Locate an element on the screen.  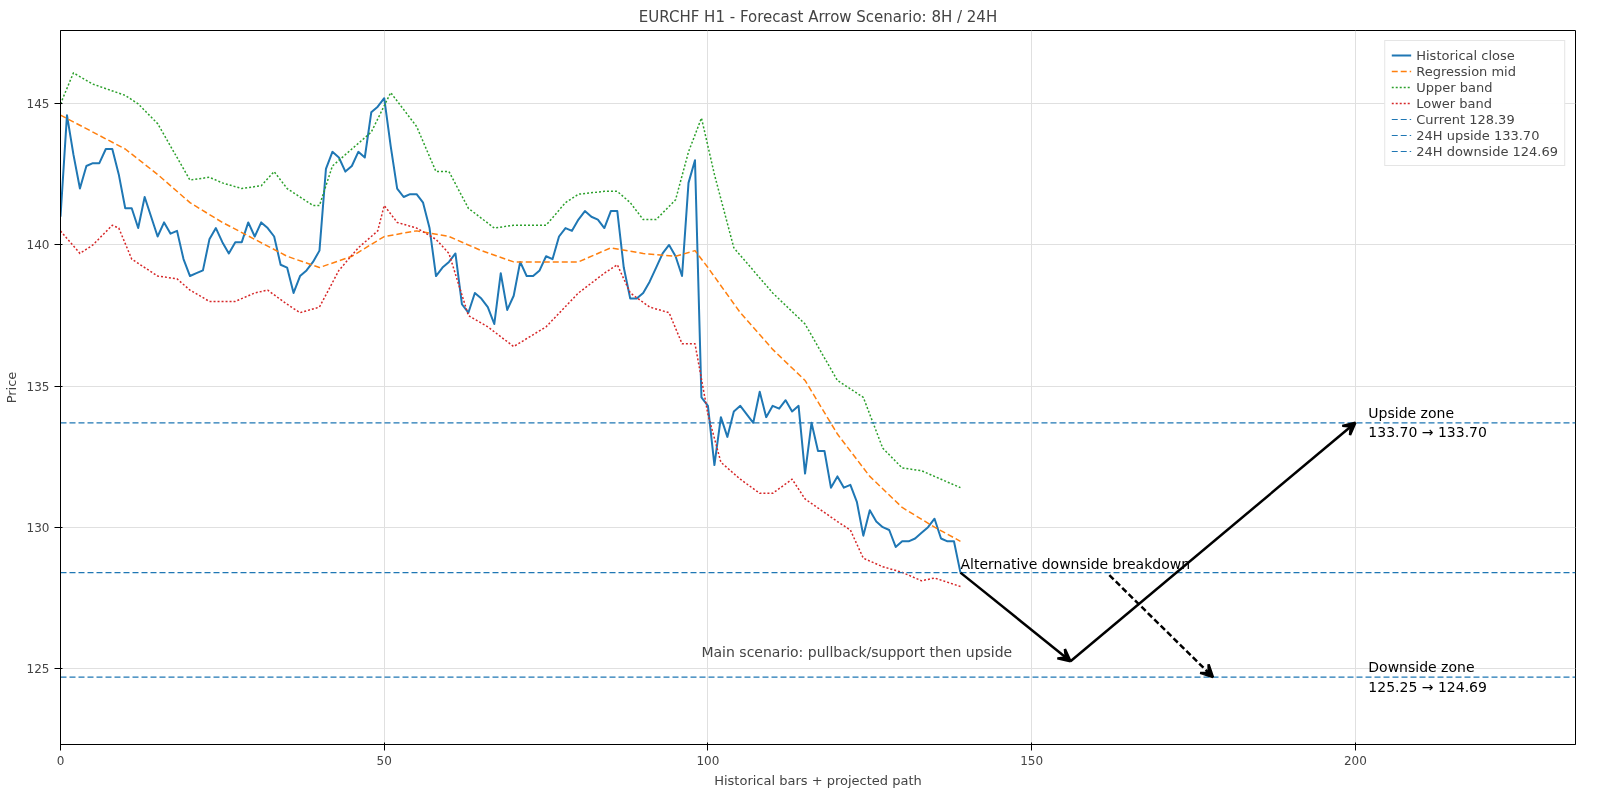
y-tick-label: 135 is located at coordinates (38, 386).